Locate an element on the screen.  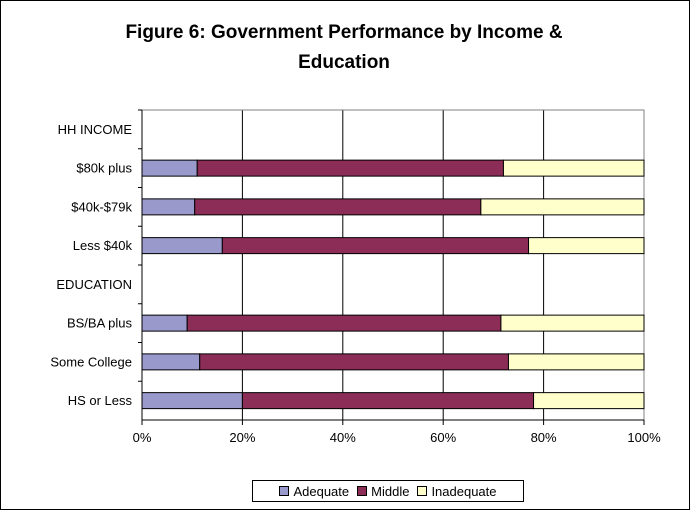
category-label: $40k-$79k is located at coordinates (101, 206).